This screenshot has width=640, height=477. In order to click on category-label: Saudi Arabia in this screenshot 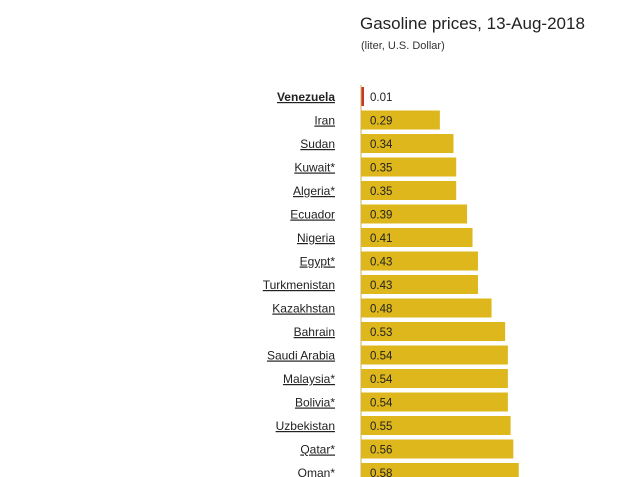, I will do `click(301, 356)`.